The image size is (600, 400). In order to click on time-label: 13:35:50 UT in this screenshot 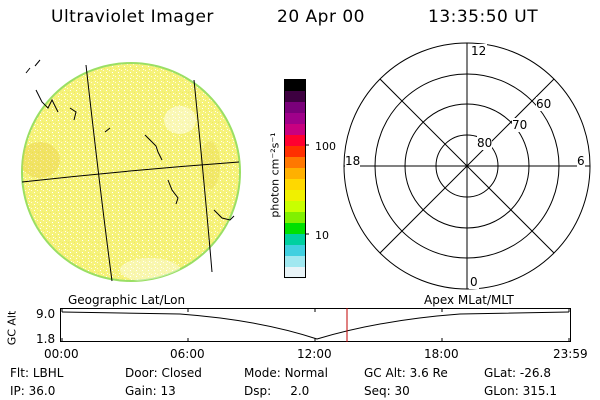, I will do `click(483, 17)`.